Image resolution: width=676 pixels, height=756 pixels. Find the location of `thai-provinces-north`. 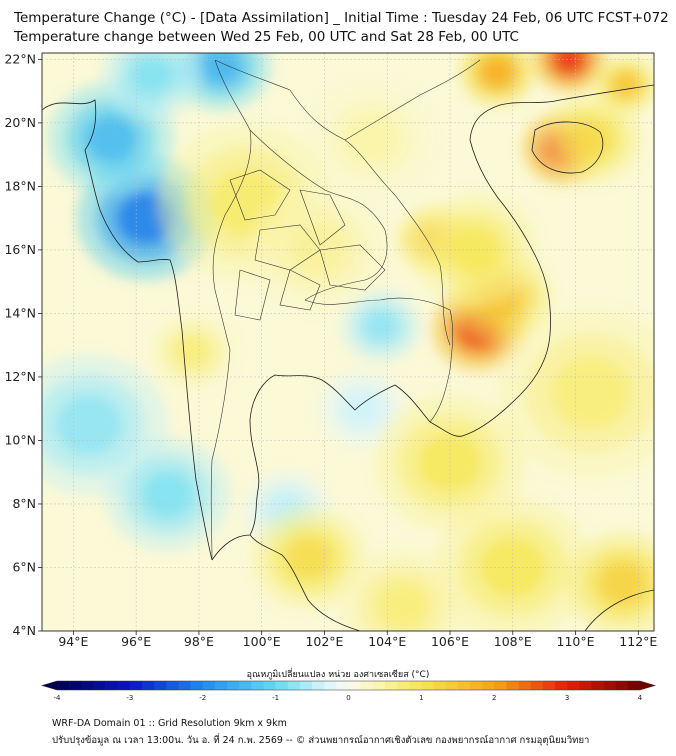

thai-provinces-north is located at coordinates (287, 245).